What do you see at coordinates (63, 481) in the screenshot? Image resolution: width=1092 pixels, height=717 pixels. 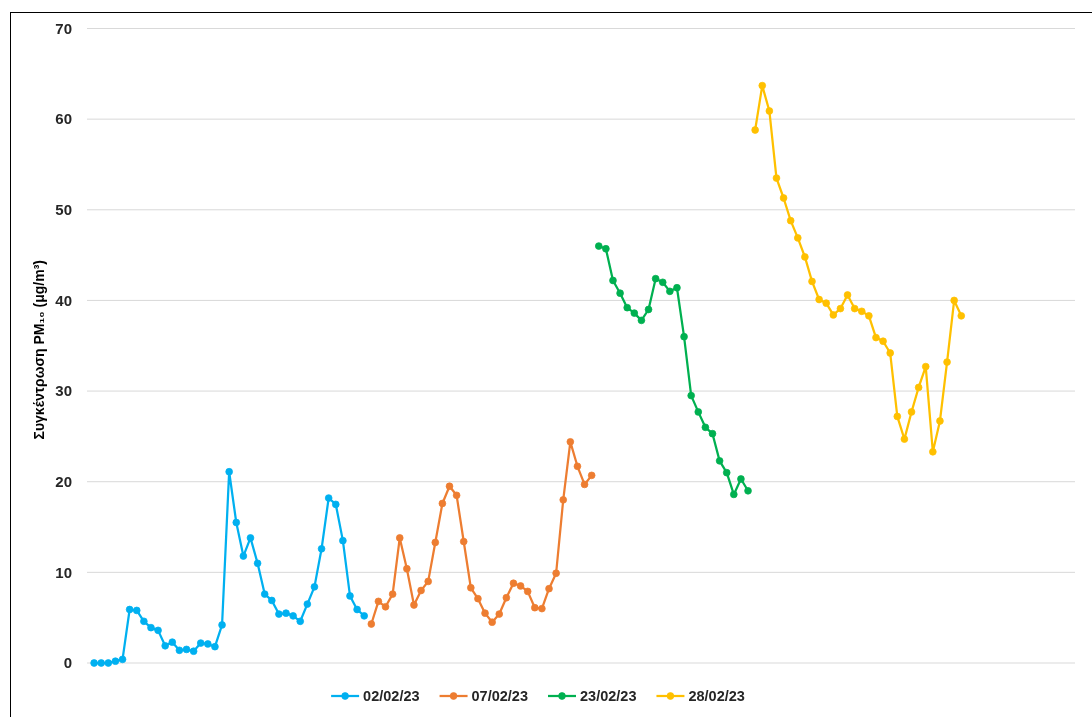 I see `y-tick-label: 20` at bounding box center [63, 481].